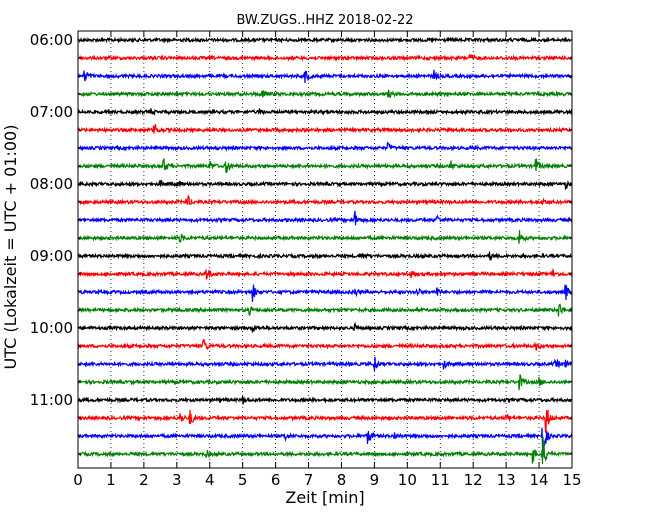 This screenshot has width=650, height=520. What do you see at coordinates (276, 480) in the screenshot?
I see `x-tick-label: 6` at bounding box center [276, 480].